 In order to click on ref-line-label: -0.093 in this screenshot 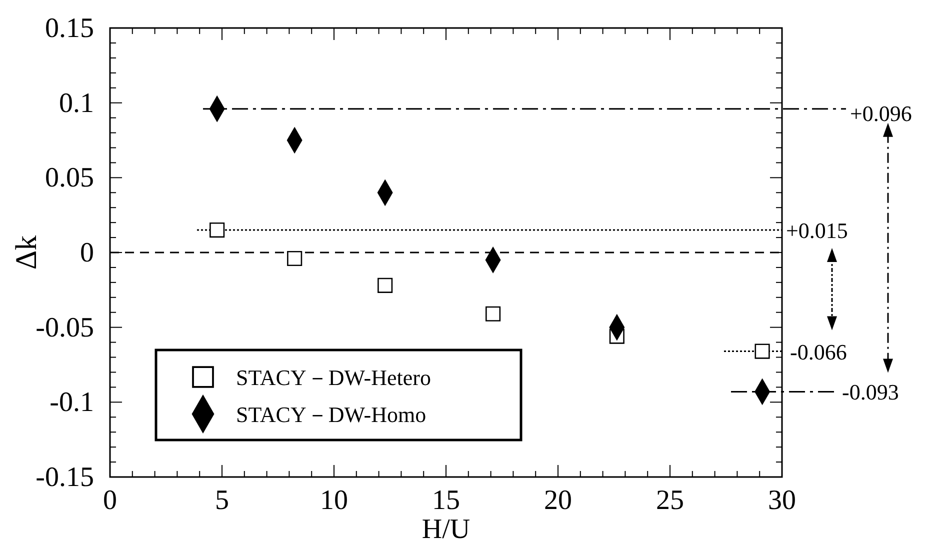, I will do `click(870, 392)`.